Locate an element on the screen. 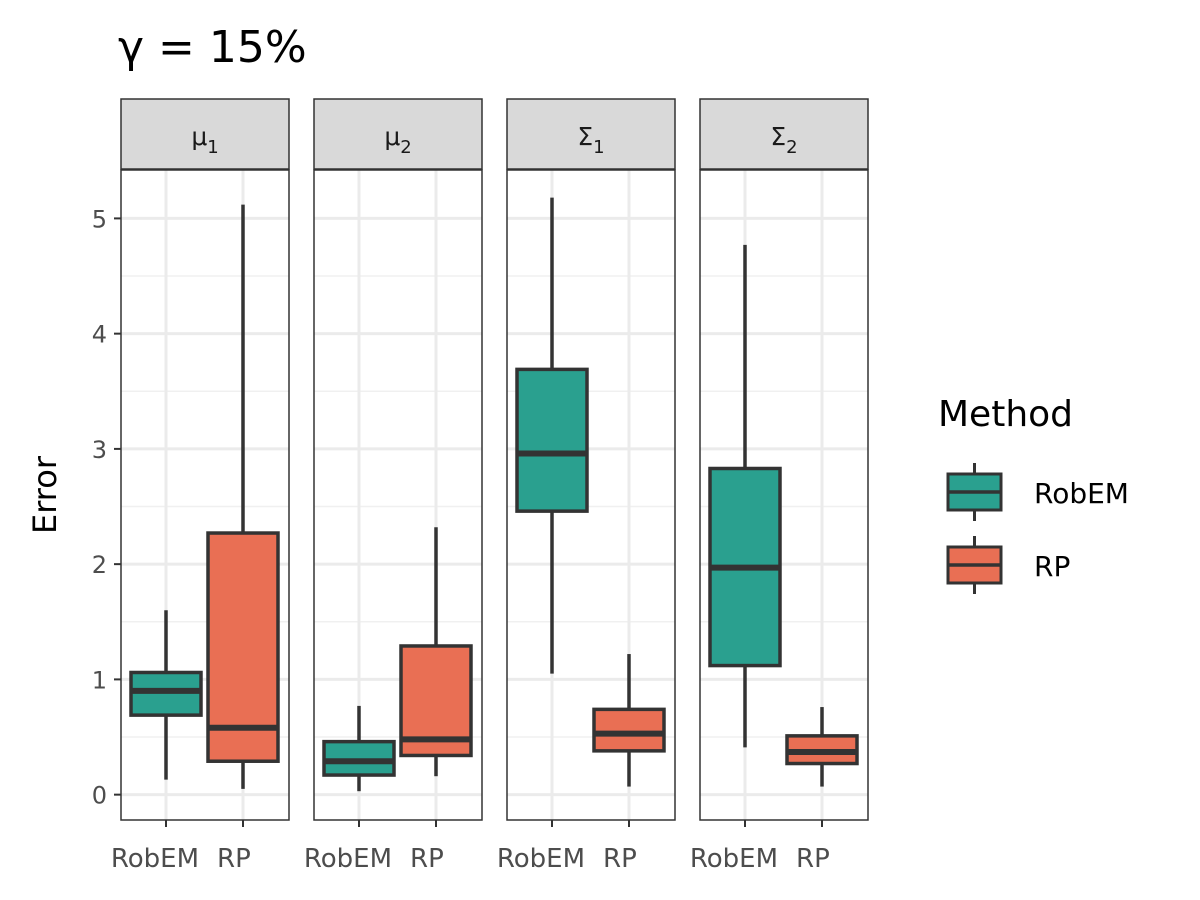  y-axis-title: Error is located at coordinates (45, 494).